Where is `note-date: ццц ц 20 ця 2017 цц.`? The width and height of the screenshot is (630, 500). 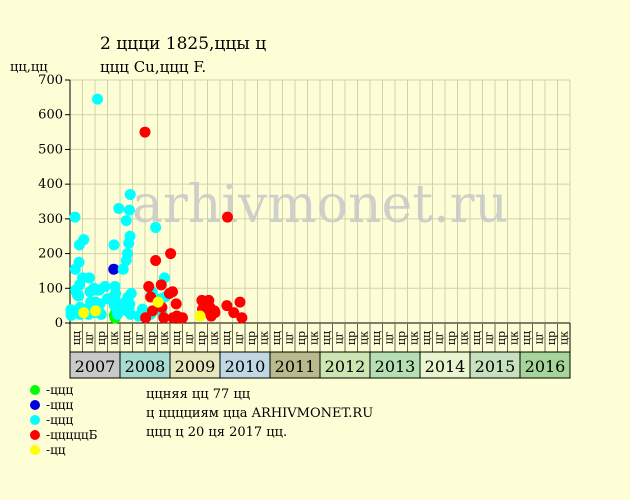 note-date: ццц ц 20 ця 2017 цц. is located at coordinates (217, 432).